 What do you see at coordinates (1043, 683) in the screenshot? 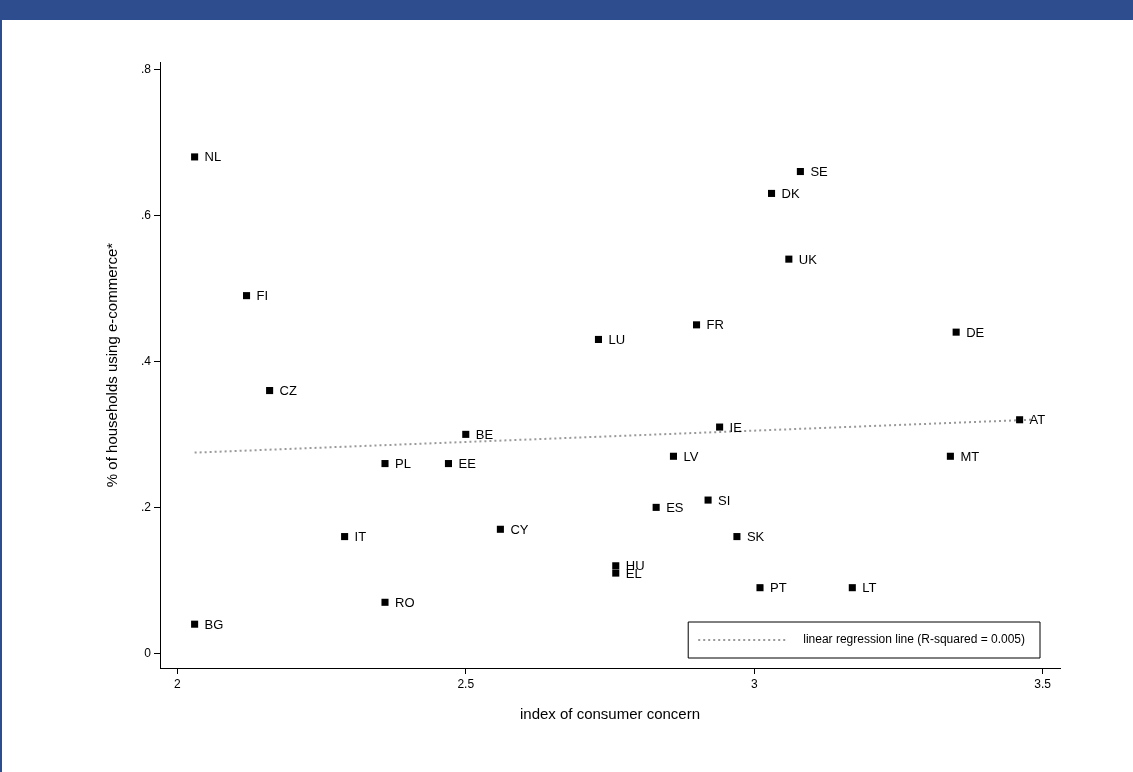
I see `x-tick-label: 3.5` at bounding box center [1043, 683].